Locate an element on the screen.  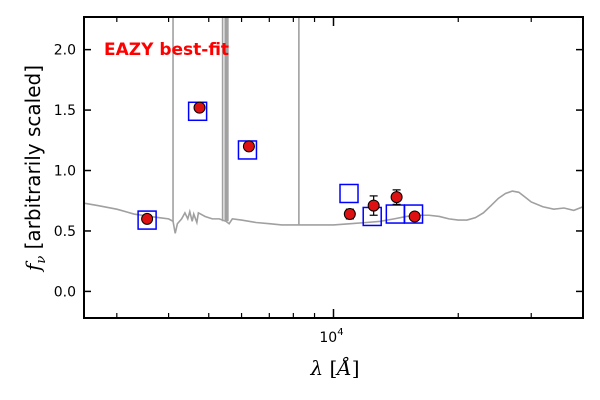
model-spectrum-line is located at coordinates (333, 212).